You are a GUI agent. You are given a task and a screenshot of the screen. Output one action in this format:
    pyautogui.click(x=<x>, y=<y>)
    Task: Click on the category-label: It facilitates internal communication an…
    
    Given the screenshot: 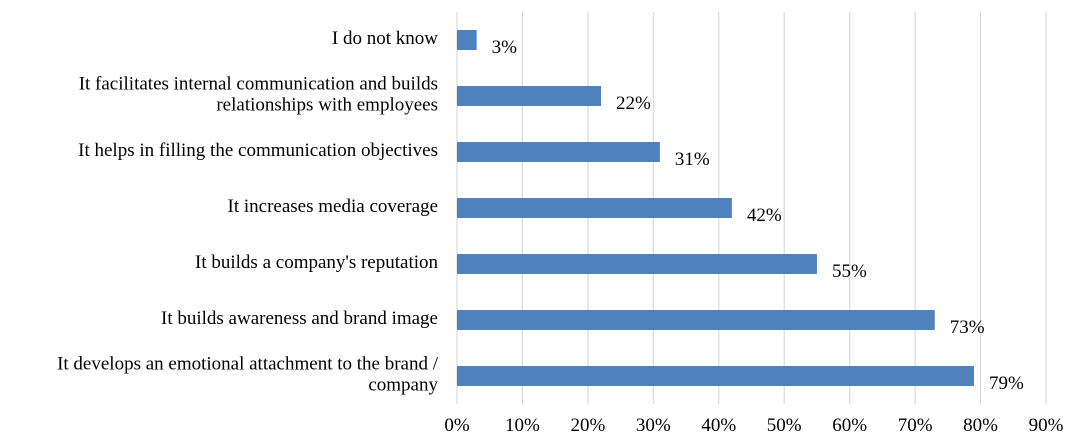 What is the action you would take?
    pyautogui.click(x=258, y=95)
    